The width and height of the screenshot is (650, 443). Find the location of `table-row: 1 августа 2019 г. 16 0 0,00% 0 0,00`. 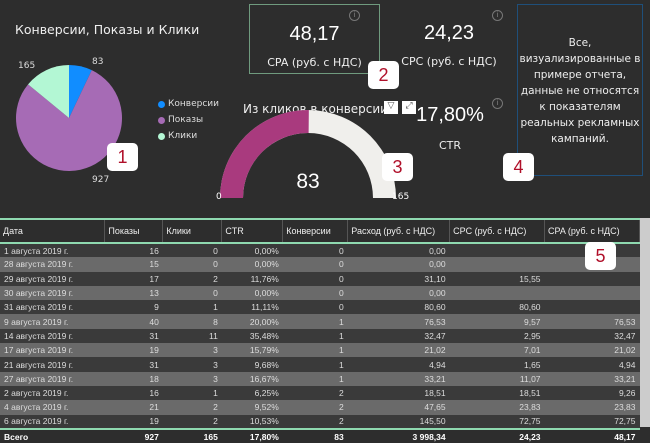

table-row: 1 августа 2019 г. 16 0 0,00% 0 0,00 is located at coordinates (320, 250).